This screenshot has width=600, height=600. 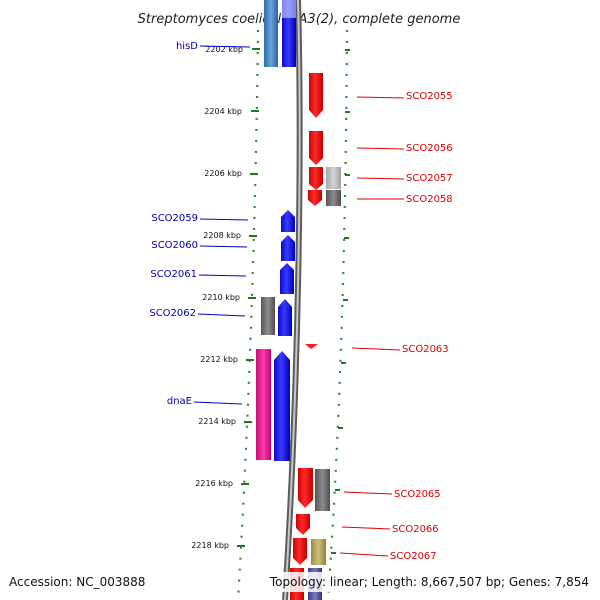 What do you see at coordinates (223, 173) in the screenshot?
I see `scale-tick-label: 2206 kbp` at bounding box center [223, 173].